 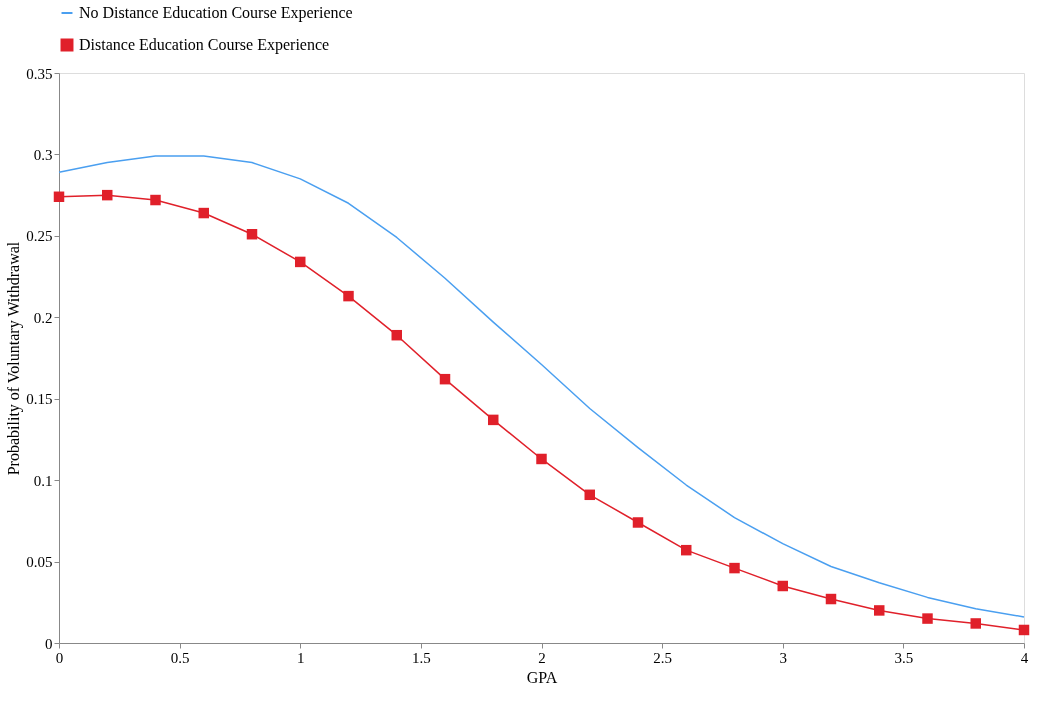 I want to click on x-tick-label: 2, so click(x=542, y=657).